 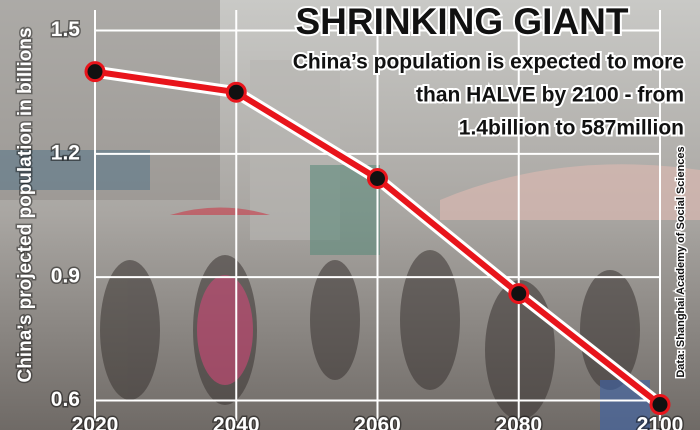 What do you see at coordinates (462, 21) in the screenshot?
I see `chart-title: SHRINKING GIANT` at bounding box center [462, 21].